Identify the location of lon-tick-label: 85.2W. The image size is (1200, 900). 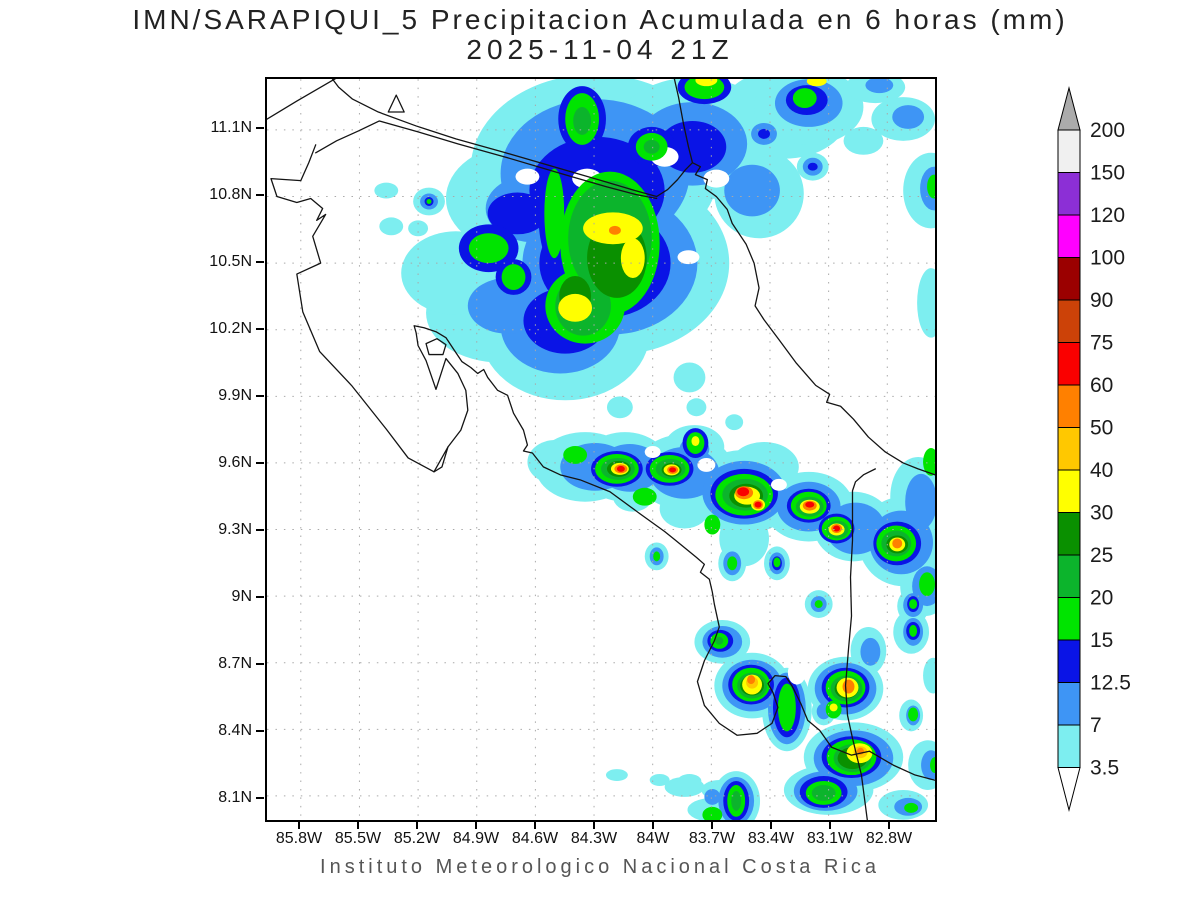
(417, 838).